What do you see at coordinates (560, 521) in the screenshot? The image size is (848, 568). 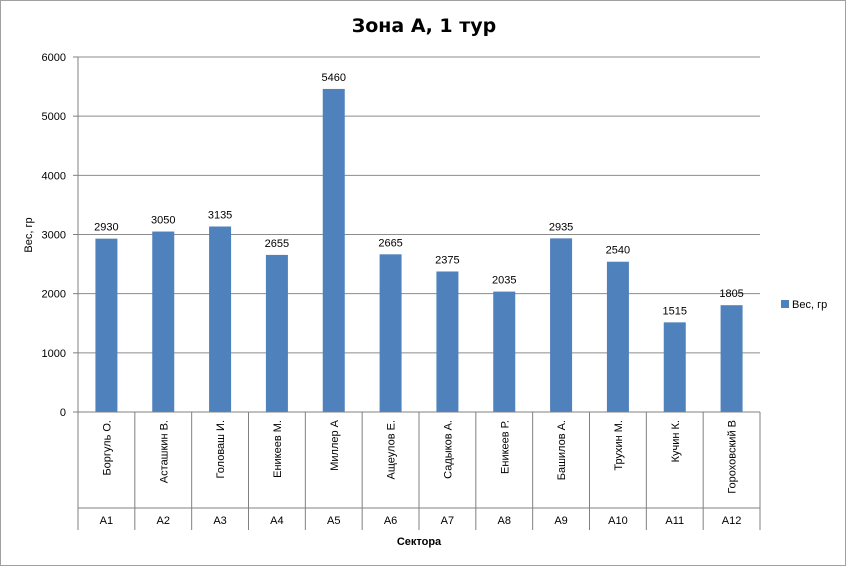 I see `sector-label: А9` at bounding box center [560, 521].